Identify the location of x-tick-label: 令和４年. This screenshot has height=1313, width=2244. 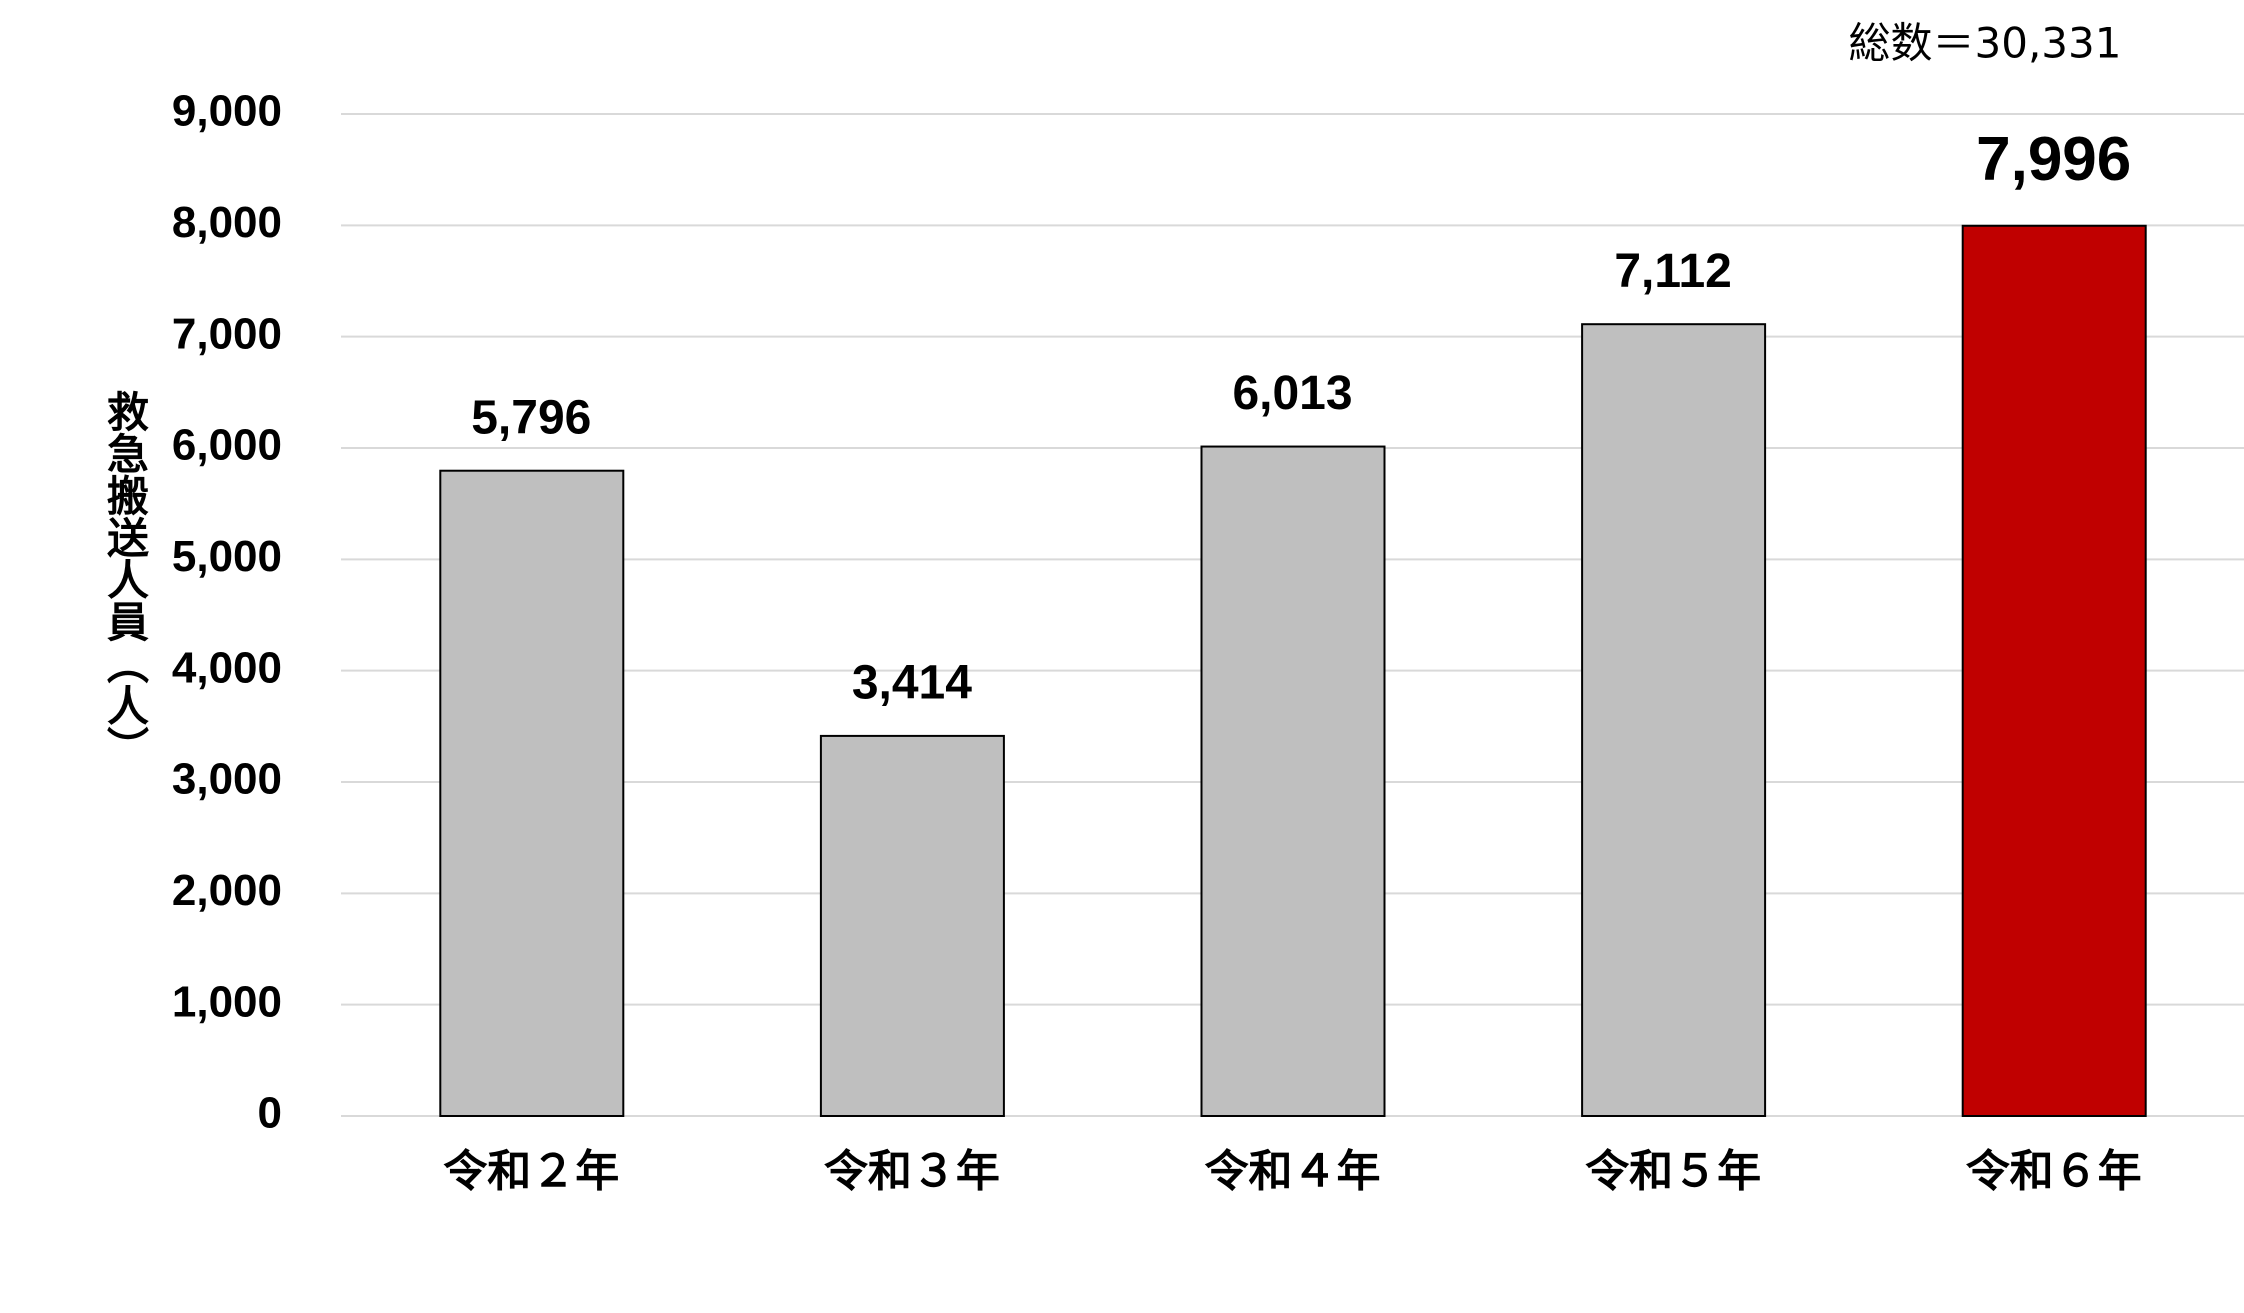
(1293, 1171).